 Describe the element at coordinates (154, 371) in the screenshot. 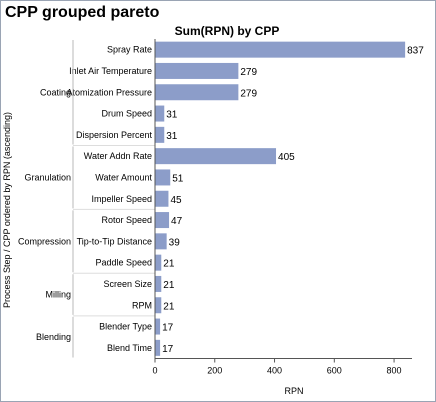

I see `x-tick-label: 0` at that location.